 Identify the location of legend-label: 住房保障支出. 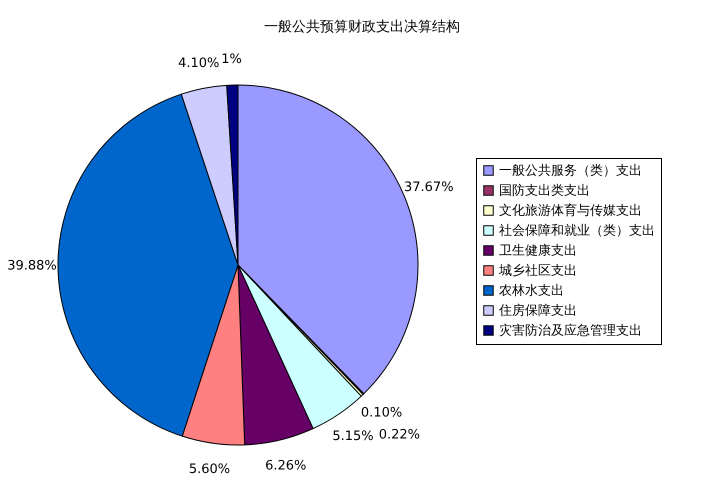
(537, 310).